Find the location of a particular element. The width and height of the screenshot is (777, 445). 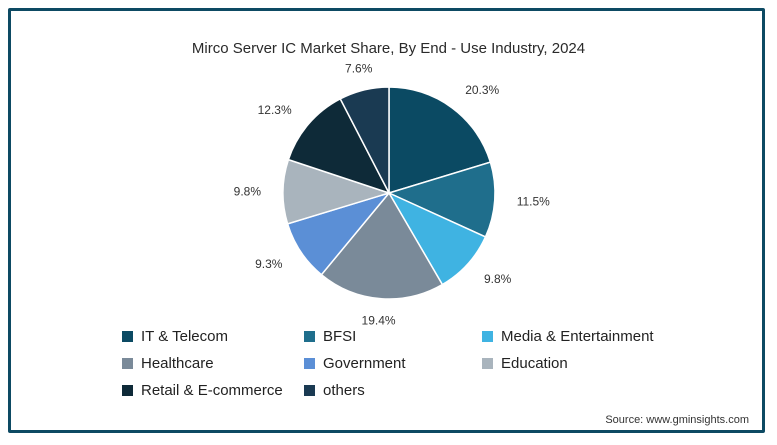

pie-slice-retail-e-commerce is located at coordinates (339, 146).